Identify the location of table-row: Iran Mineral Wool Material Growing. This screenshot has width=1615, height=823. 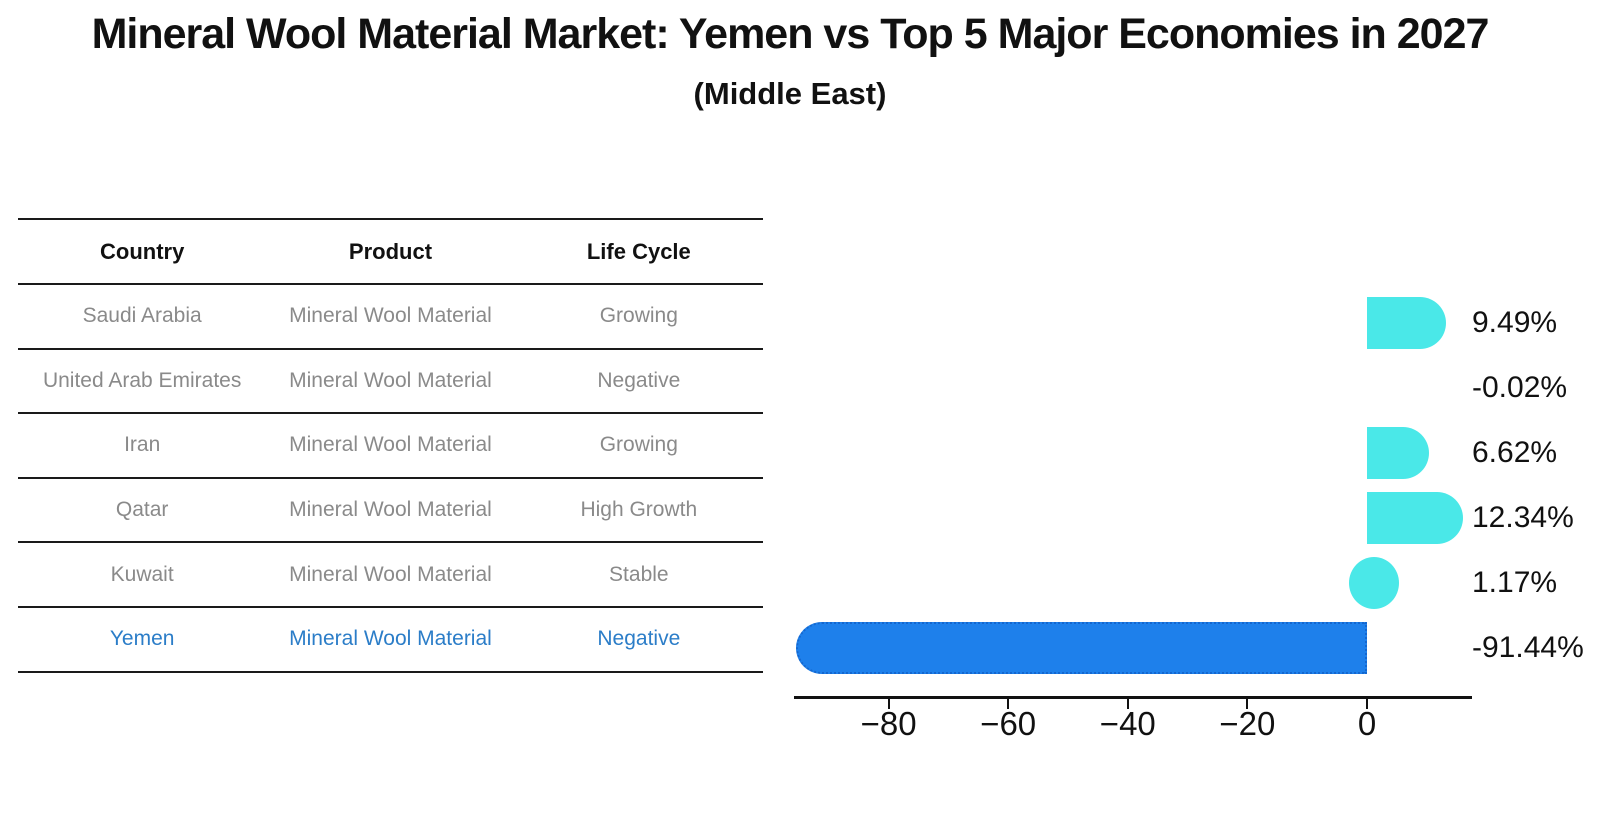
(390, 446).